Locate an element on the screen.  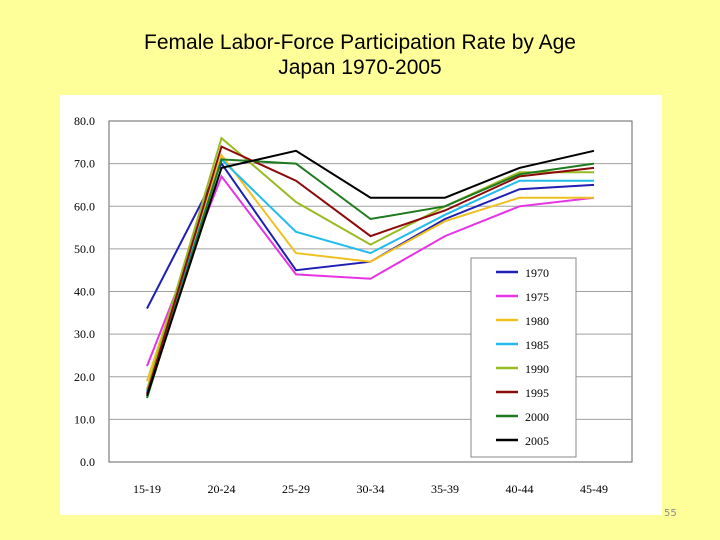
x-tick-label: 15-19 is located at coordinates (147, 489).